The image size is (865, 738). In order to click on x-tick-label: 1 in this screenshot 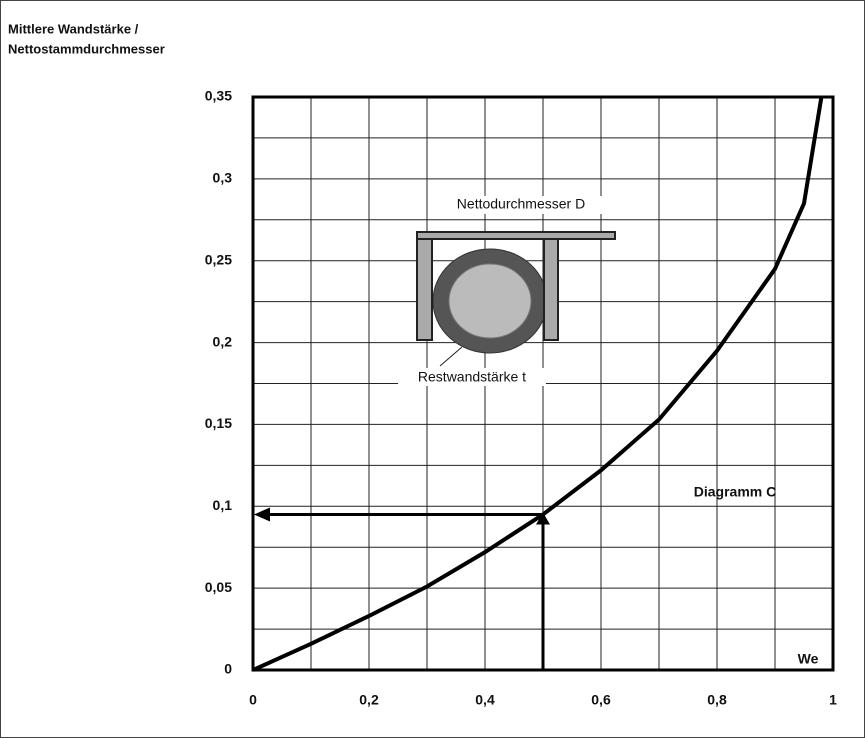, I will do `click(833, 700)`.